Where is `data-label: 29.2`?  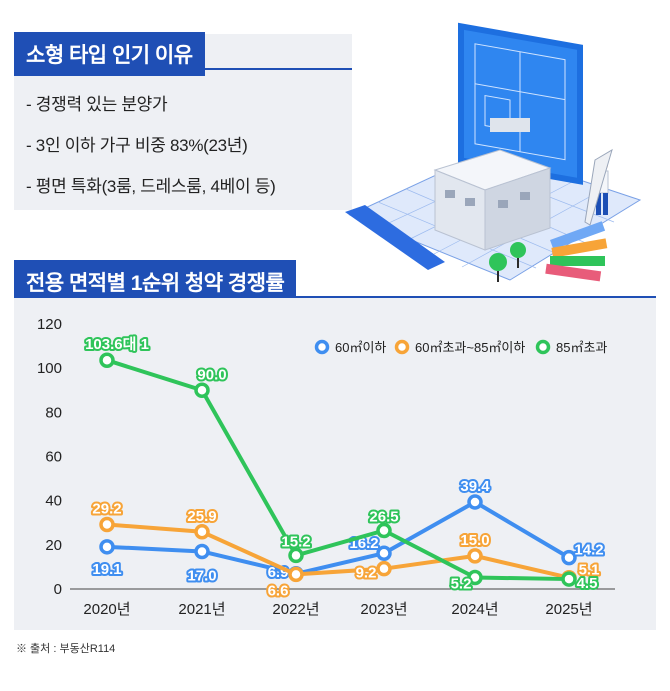
data-label: 29.2 is located at coordinates (106, 509).